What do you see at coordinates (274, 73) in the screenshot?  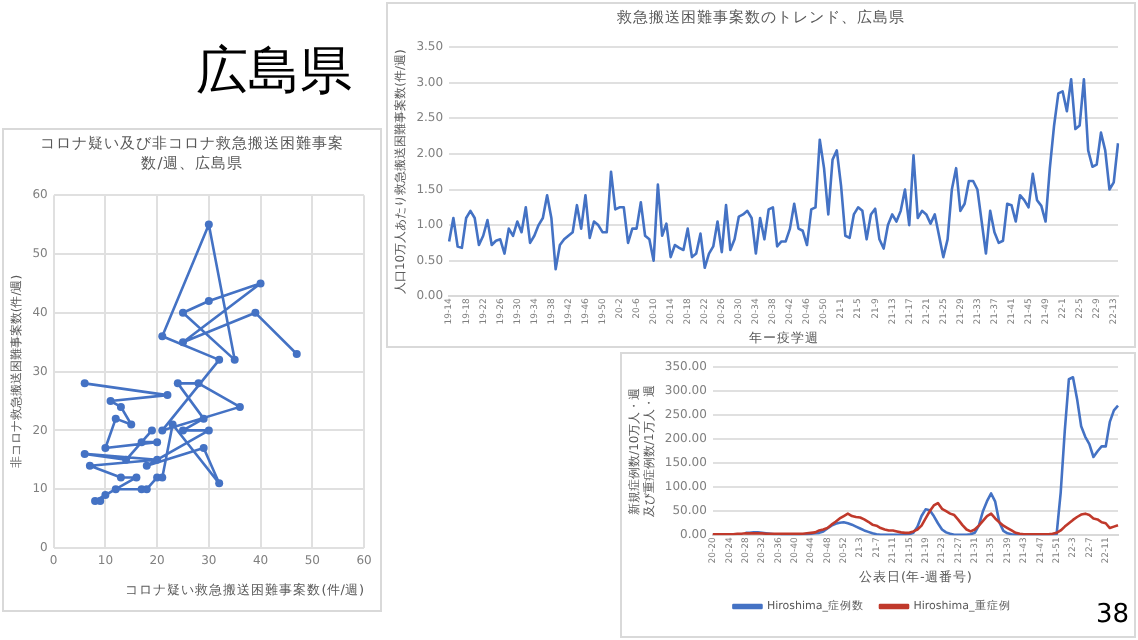 I see `text: 広島県` at bounding box center [274, 73].